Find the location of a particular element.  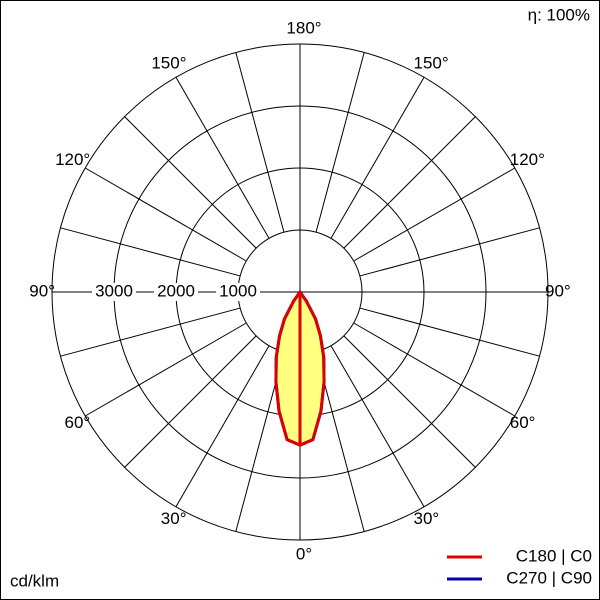

curves is located at coordinates (300, 368).